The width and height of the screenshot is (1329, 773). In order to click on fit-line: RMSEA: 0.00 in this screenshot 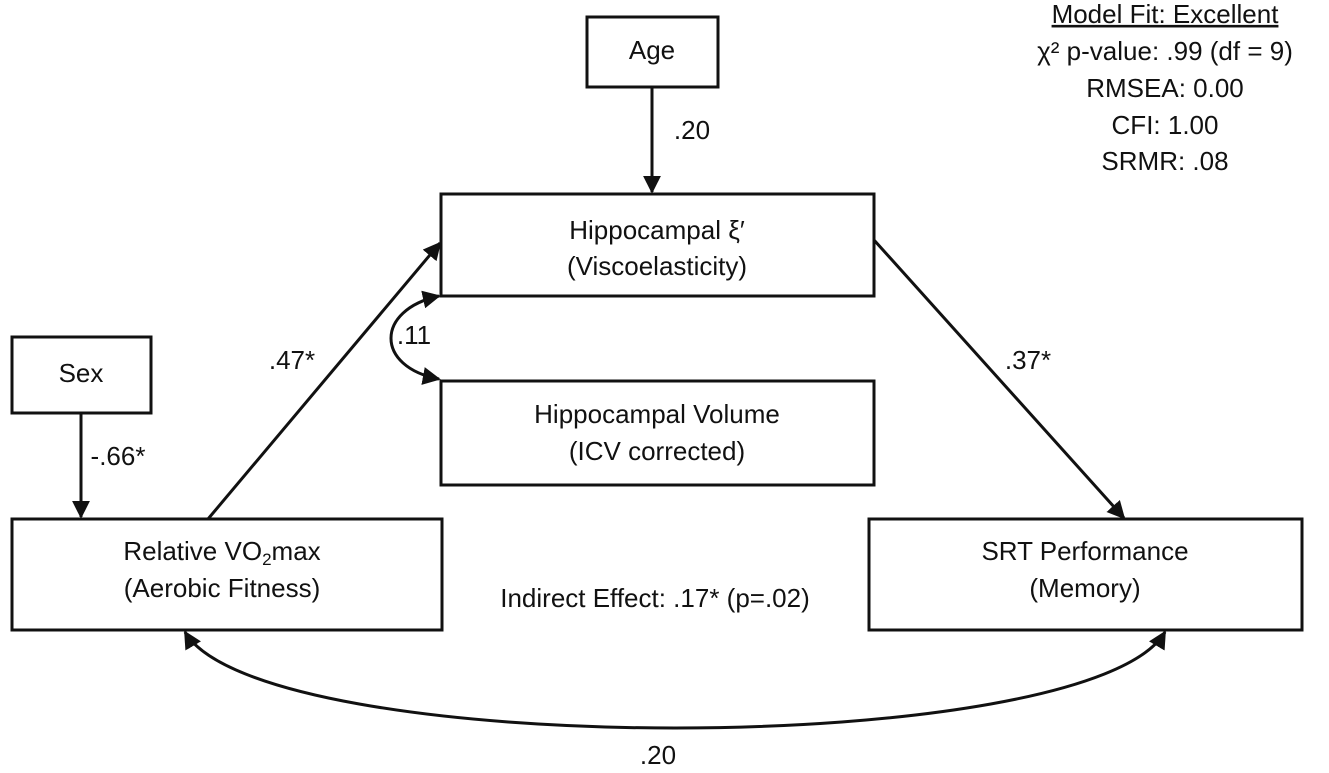, I will do `click(1165, 88)`.